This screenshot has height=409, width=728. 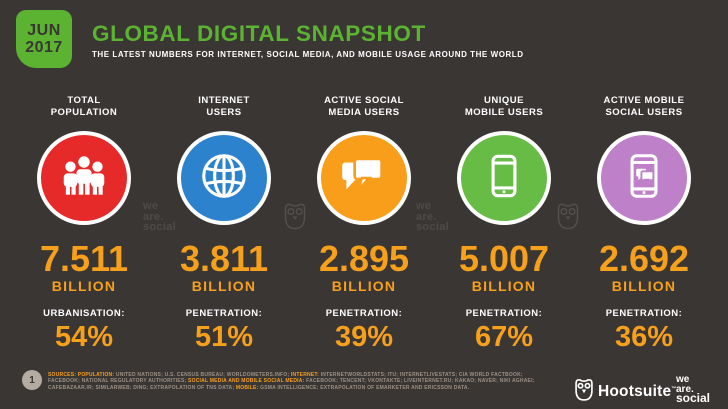 I want to click on speech-bubbles-icon, so click(x=364, y=178).